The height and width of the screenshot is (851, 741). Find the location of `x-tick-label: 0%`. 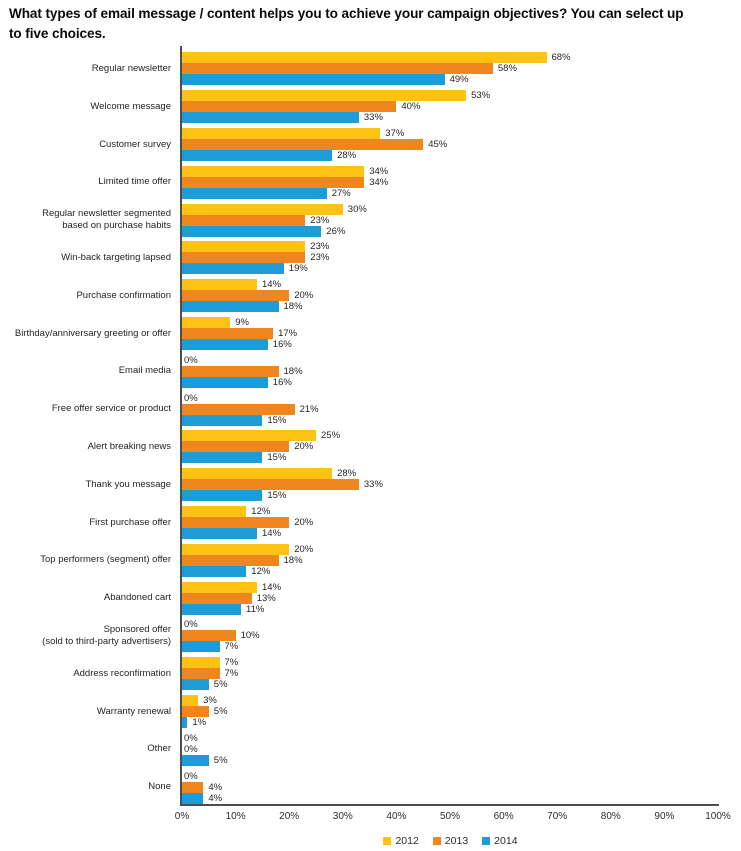

x-tick-label: 0% is located at coordinates (182, 816).